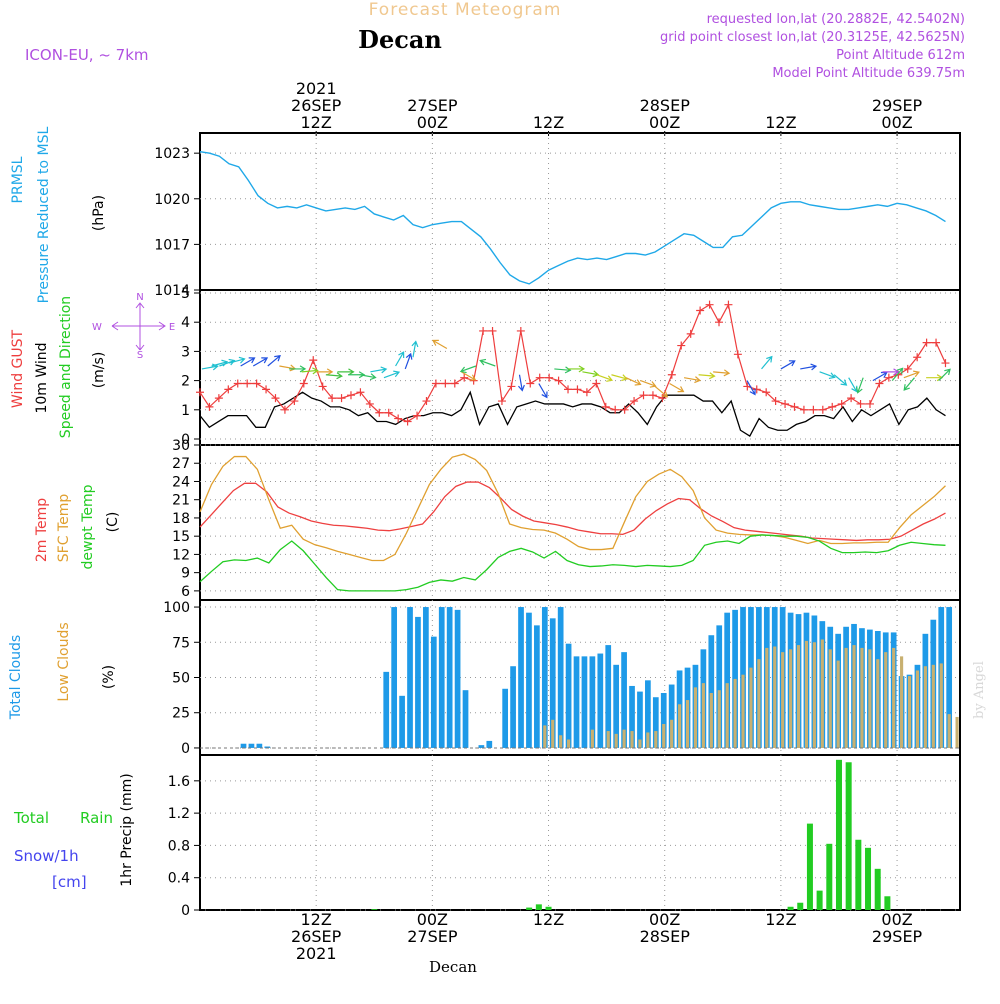  Describe the element at coordinates (16, 677) in the screenshot. I see `total-clouds-label: Total Clouds` at that location.